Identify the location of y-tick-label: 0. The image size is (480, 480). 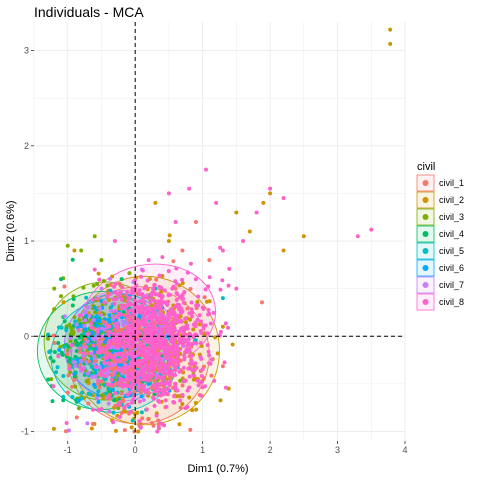
(26, 336).